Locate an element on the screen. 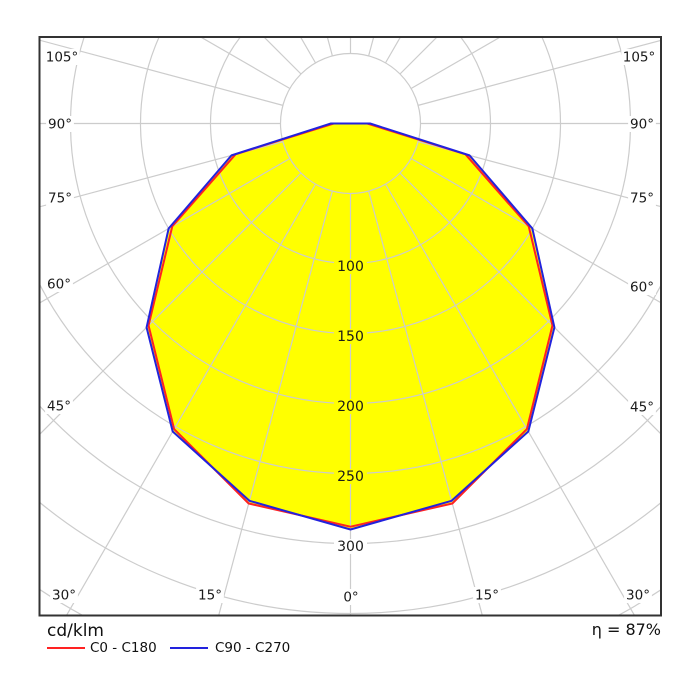  ring-label: 250 is located at coordinates (350, 477).